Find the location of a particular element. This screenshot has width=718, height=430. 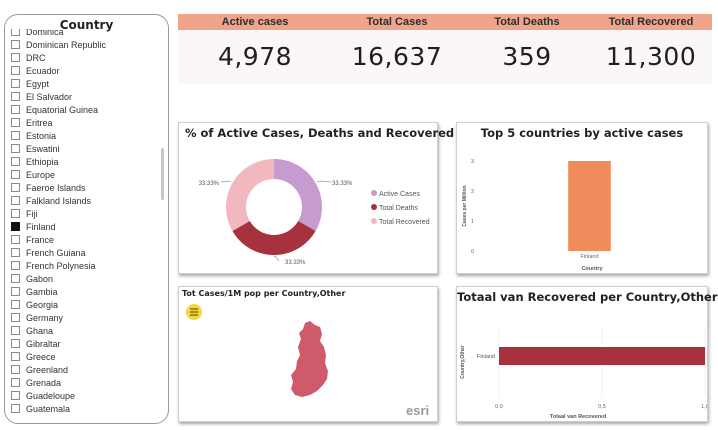

slicer-item-label: French Guiana is located at coordinates (56, 252).